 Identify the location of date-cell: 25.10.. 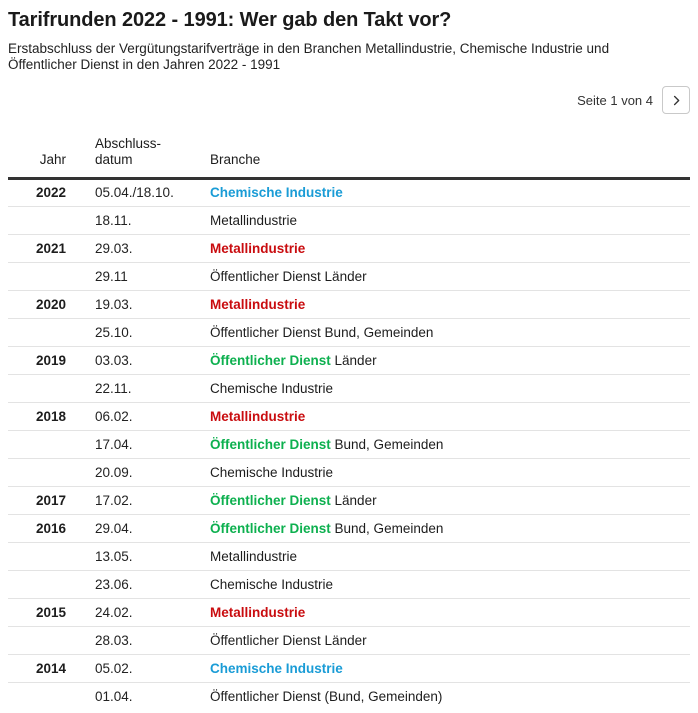
(138, 332).